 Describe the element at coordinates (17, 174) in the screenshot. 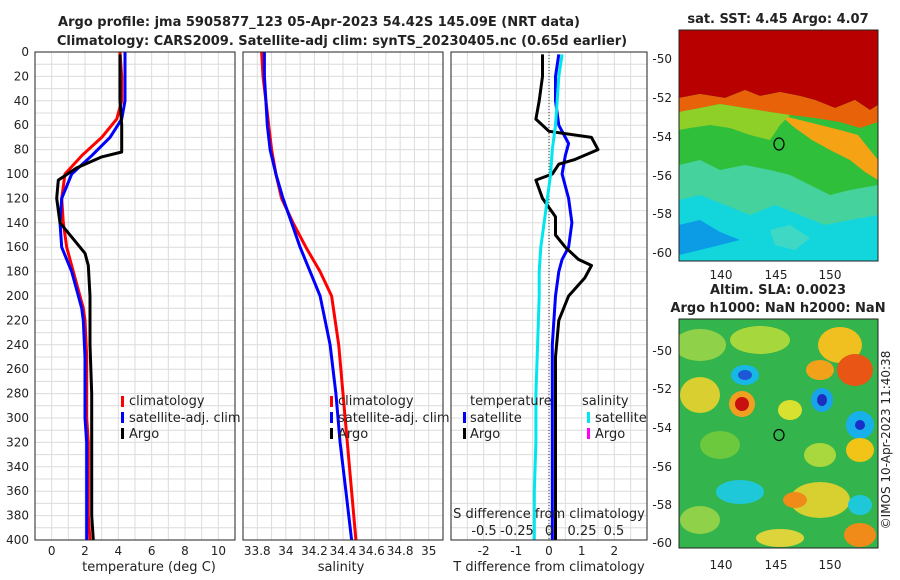

I see `depth-tick-label: 100` at that location.